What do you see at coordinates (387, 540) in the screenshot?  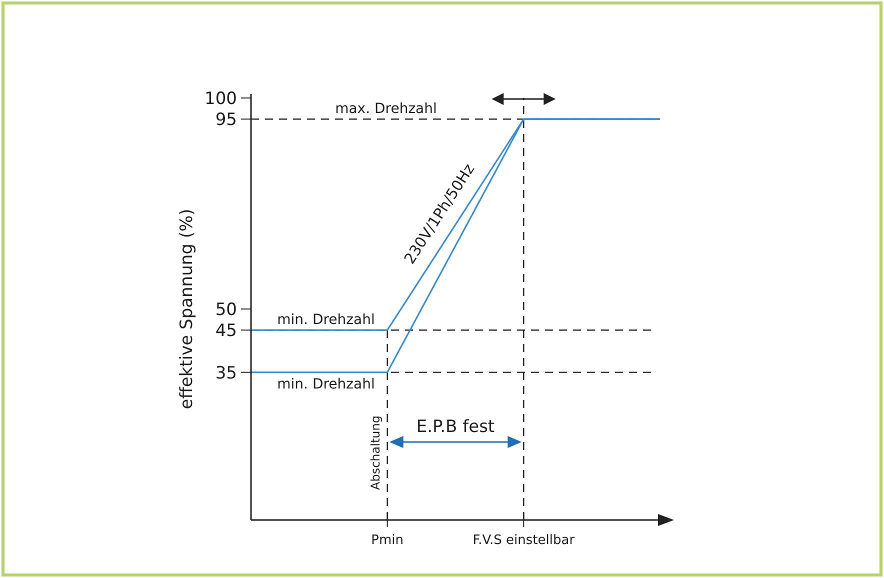 I see `x-tick-label: Pmin` at bounding box center [387, 540].